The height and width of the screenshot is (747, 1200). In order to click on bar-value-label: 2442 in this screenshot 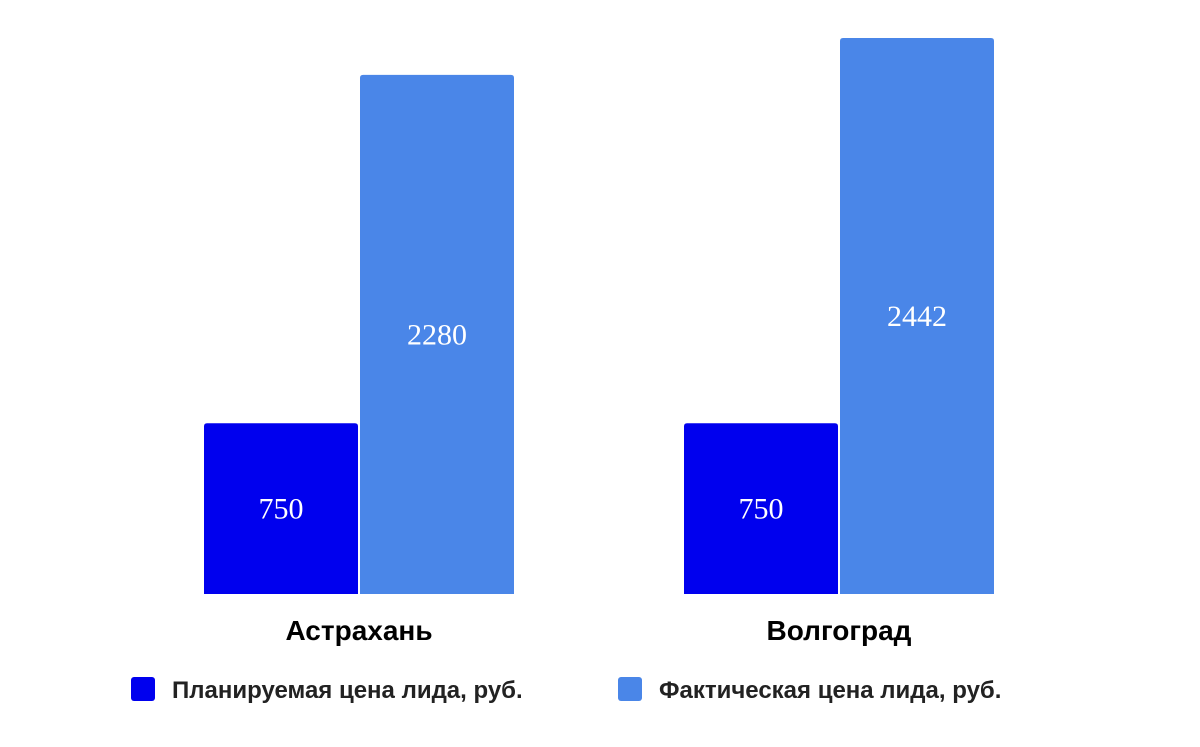, I will do `click(917, 316)`.